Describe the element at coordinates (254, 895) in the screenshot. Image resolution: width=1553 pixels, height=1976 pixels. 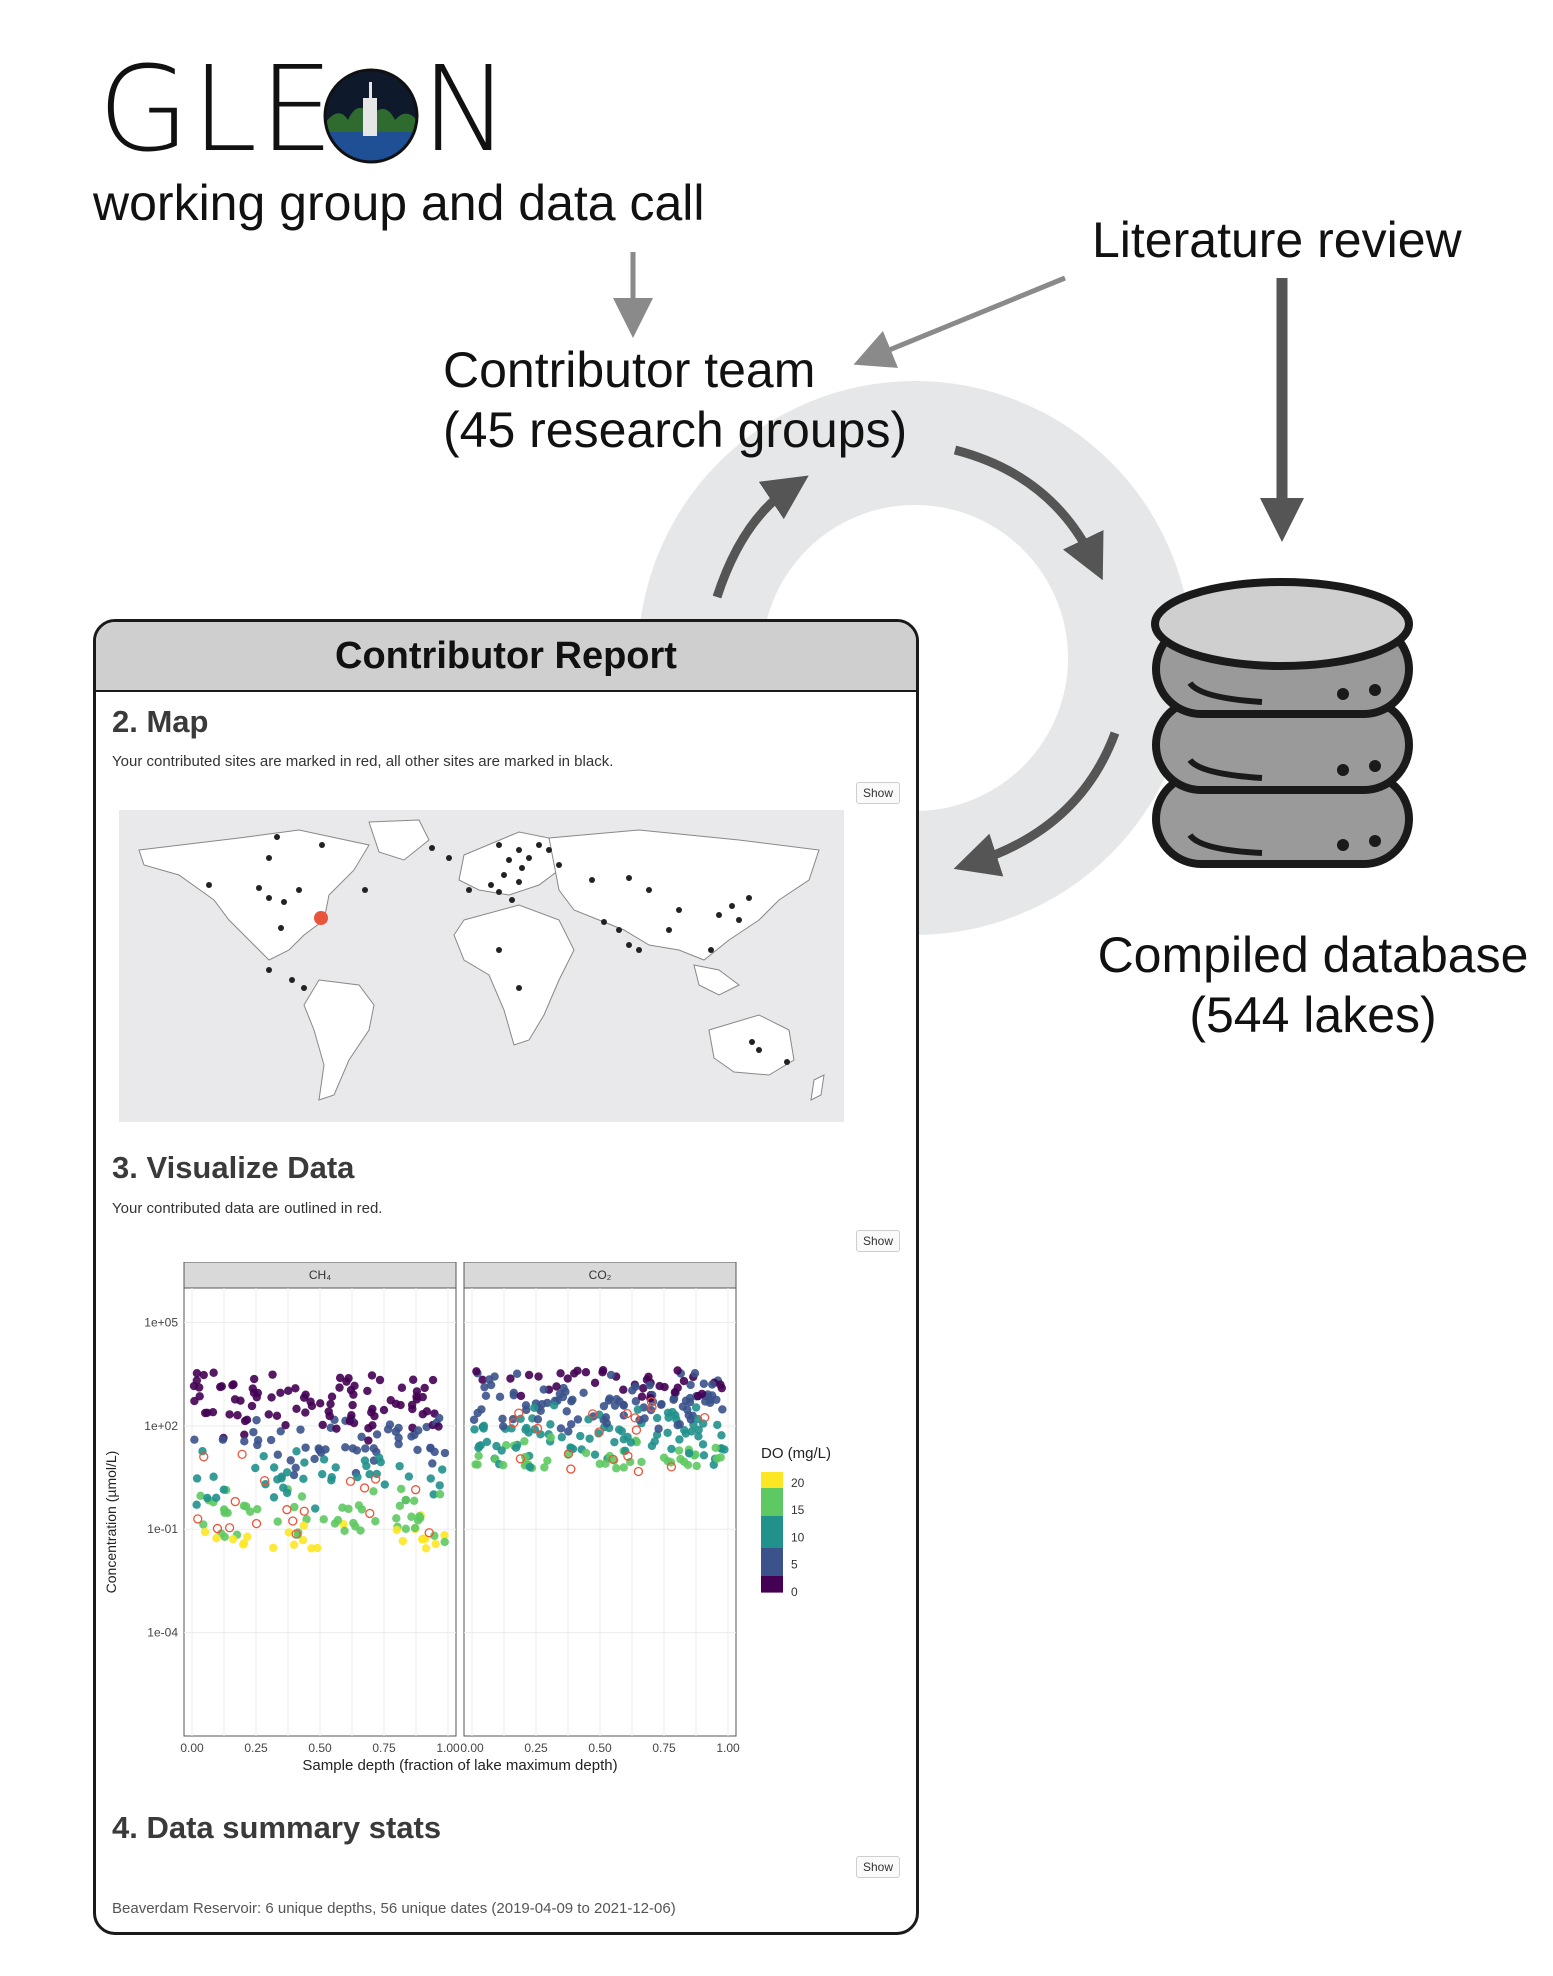
I see `map-north-america` at that location.